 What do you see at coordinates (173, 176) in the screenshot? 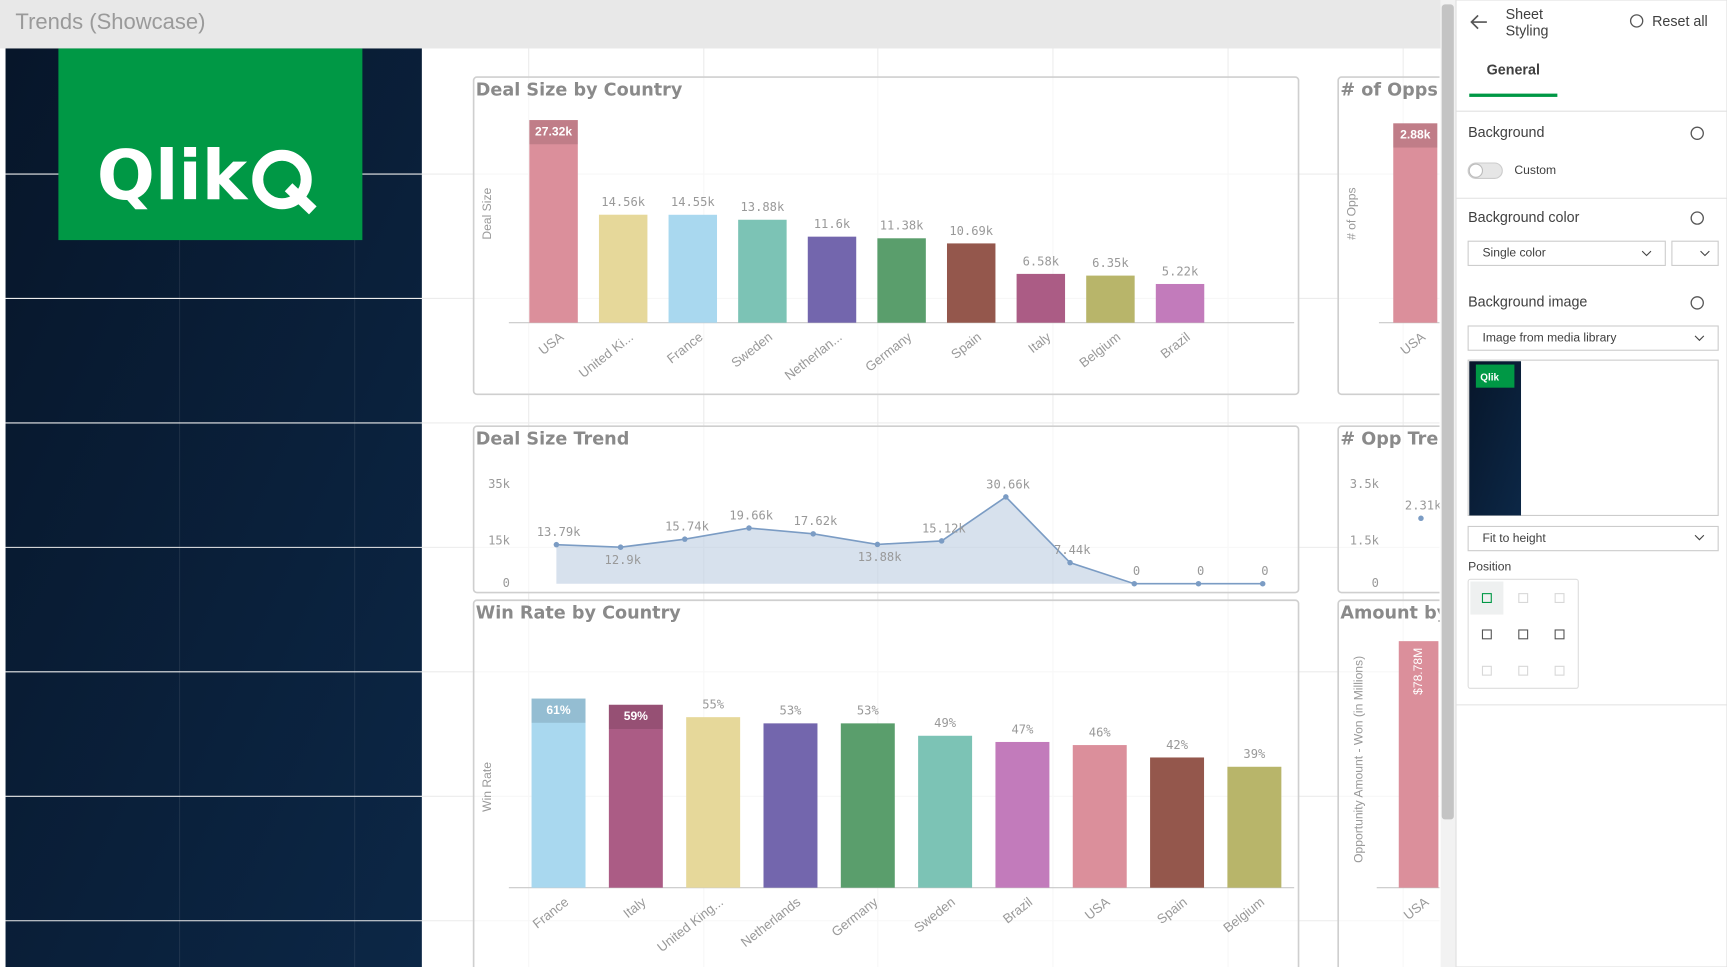
I see `logo-text: Qlik` at bounding box center [173, 176].